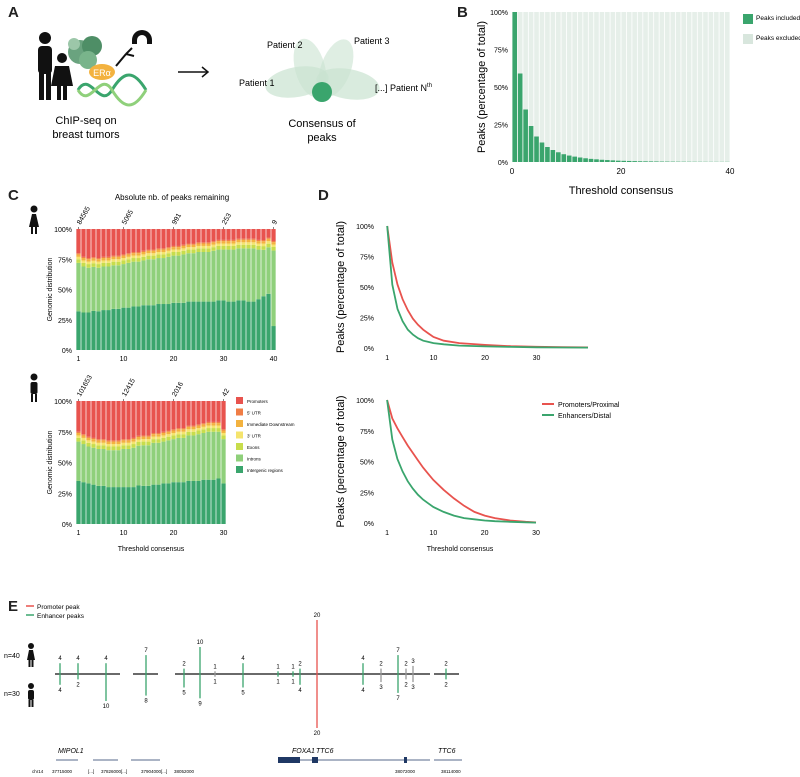 This screenshot has height=777, width=800. I want to click on promoter-legend-label: Promoter peak, so click(58, 607).